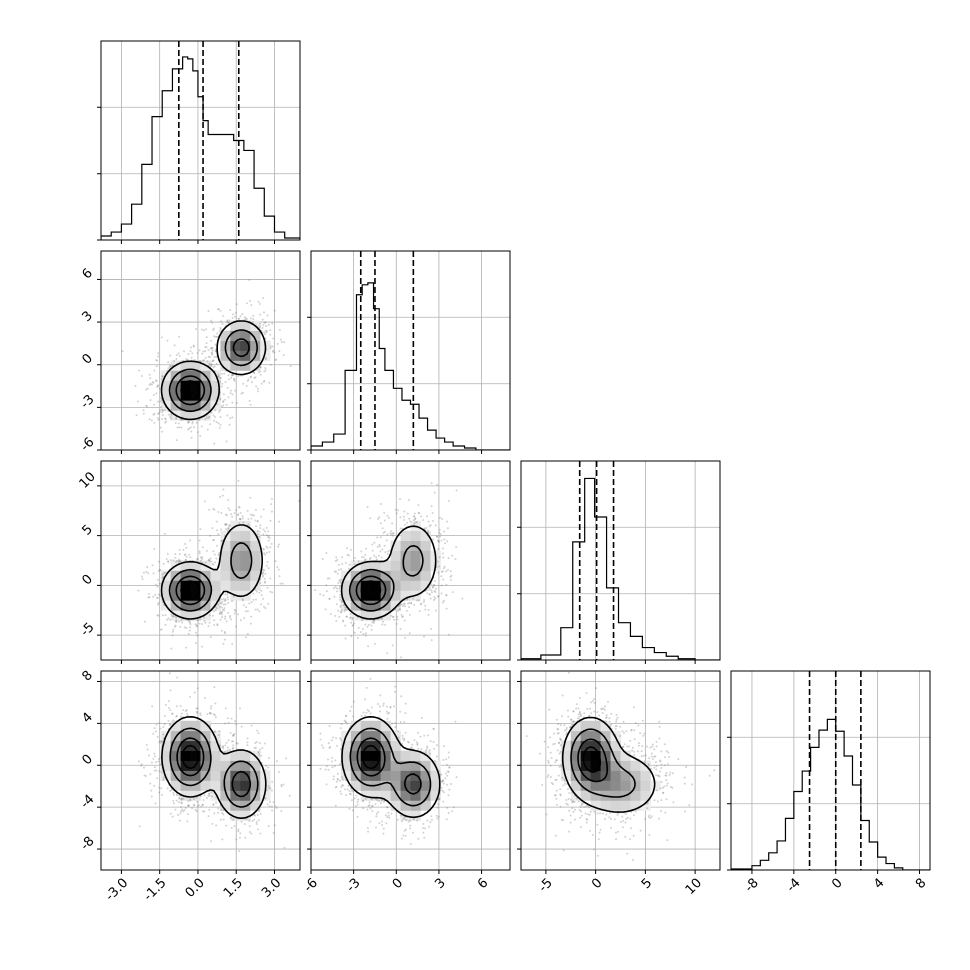 Image resolution: width=970 pixels, height=970 pixels. Describe the element at coordinates (195, 888) in the screenshot. I see `tick-label-x: 0.0` at that location.